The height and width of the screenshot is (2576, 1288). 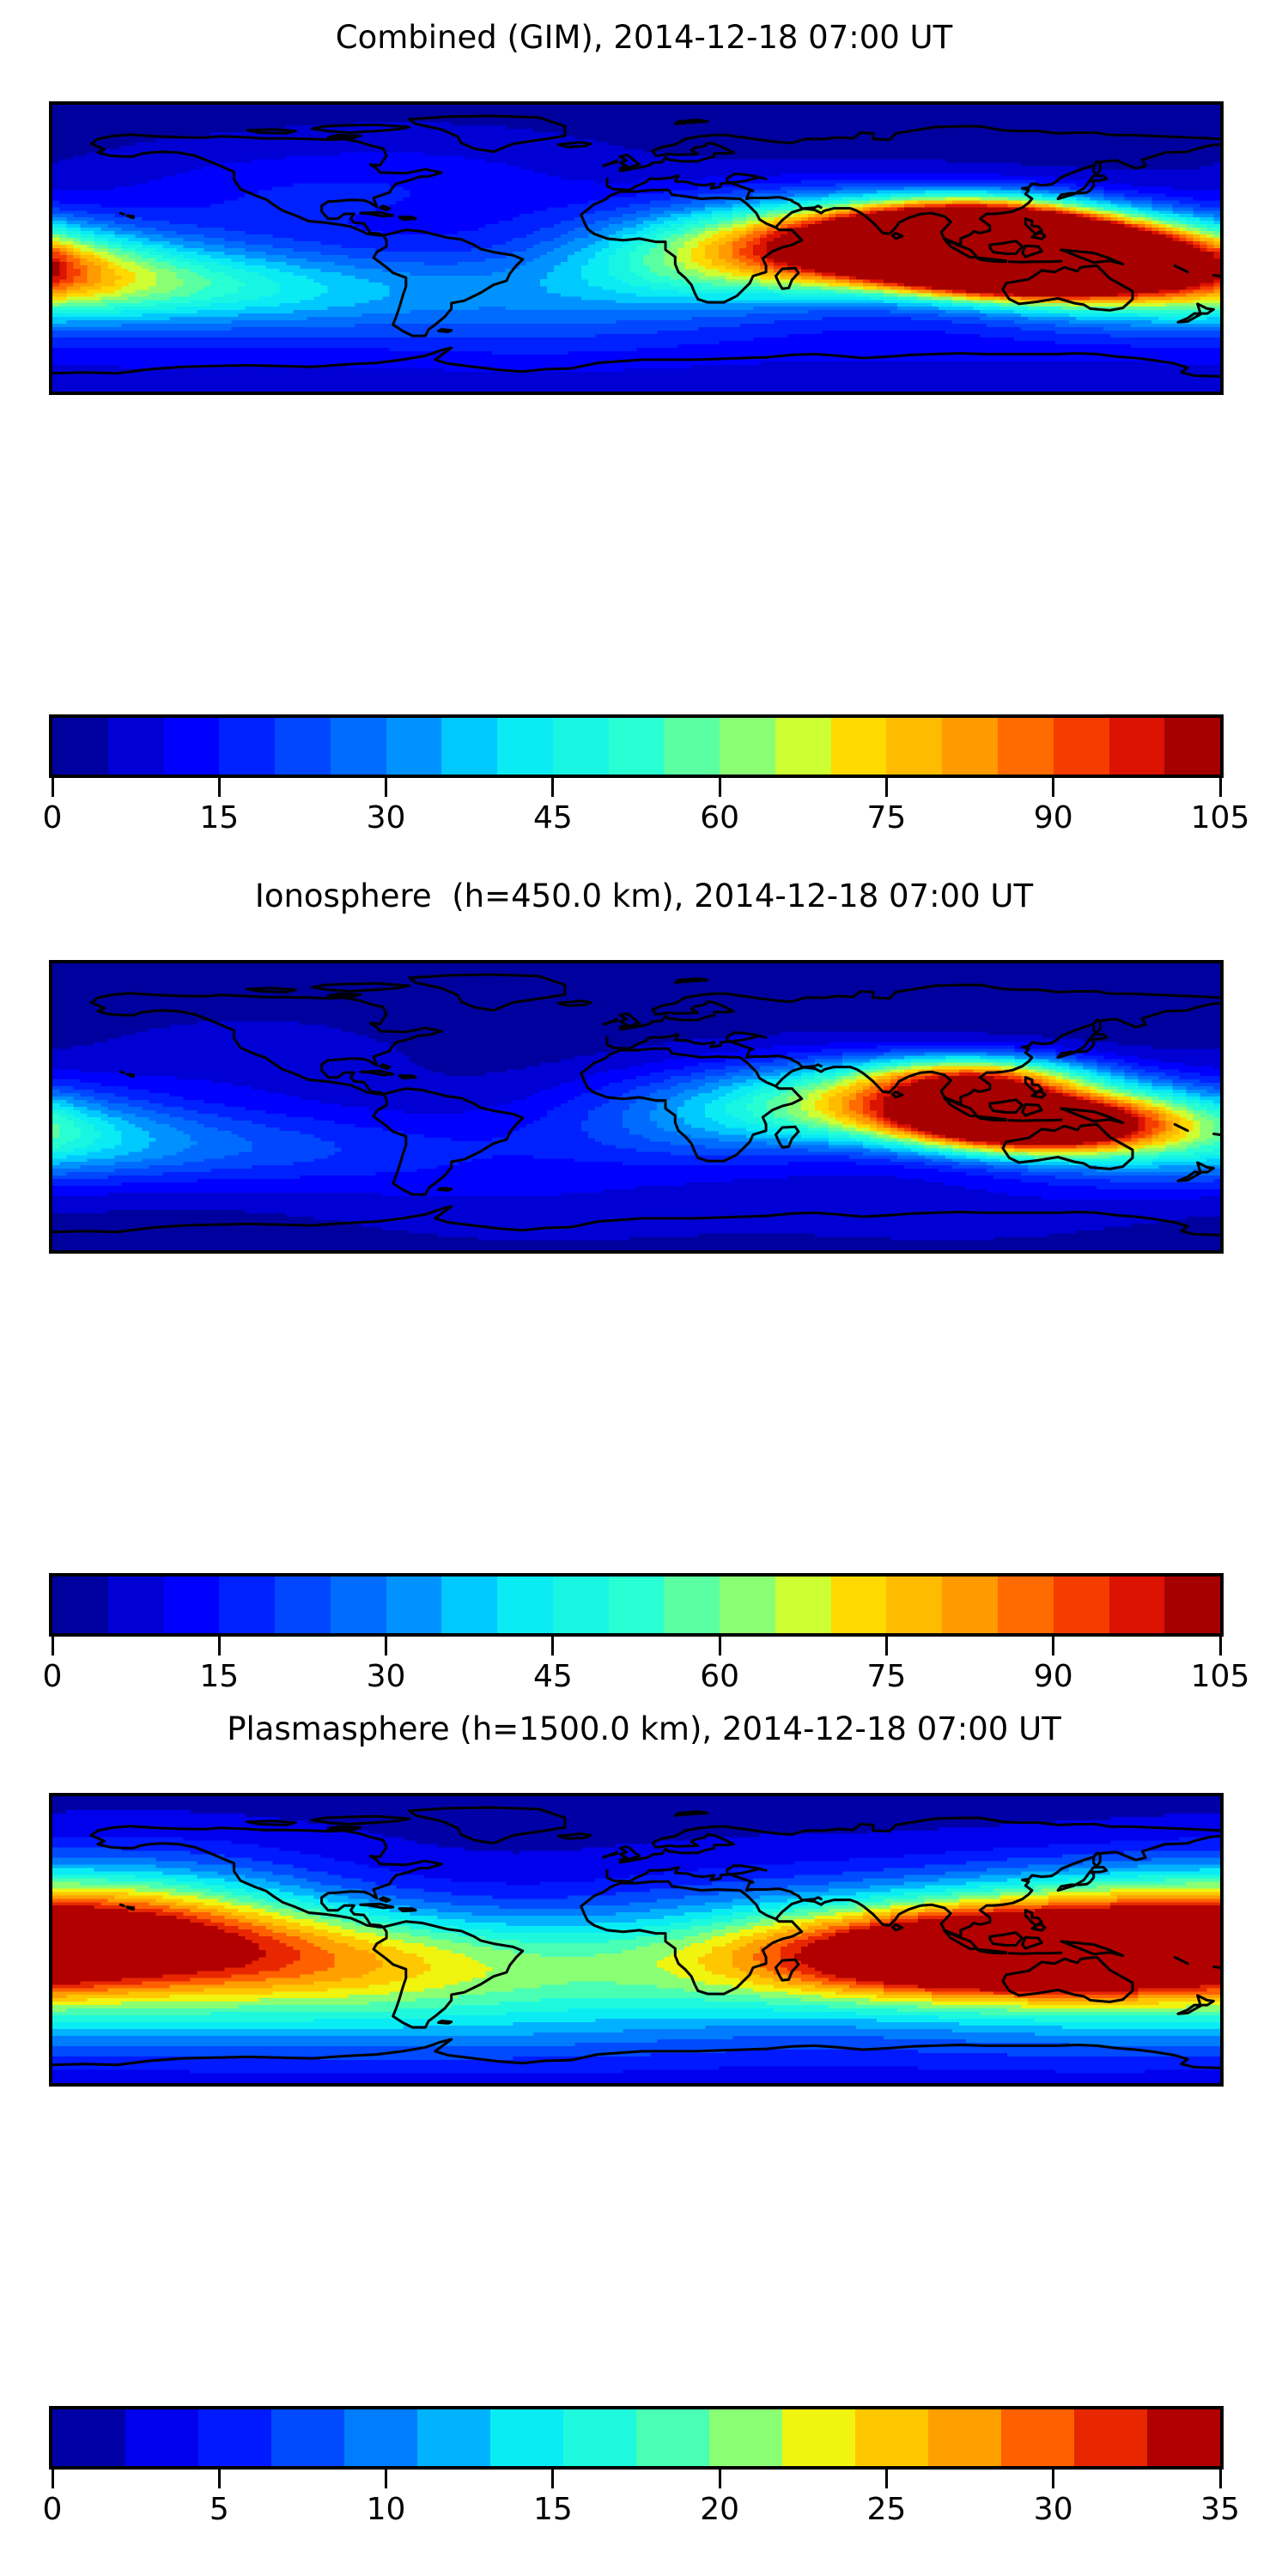 I want to click on contour-field, so click(x=636, y=1107).